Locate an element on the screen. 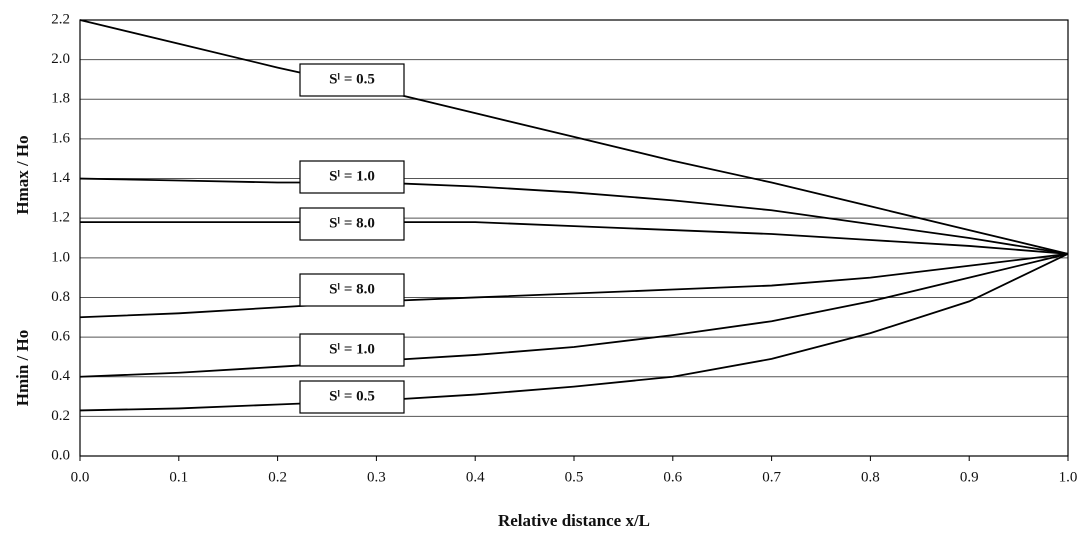 This screenshot has width=1092, height=538. y-tick-label: 0.8 is located at coordinates (60, 297).